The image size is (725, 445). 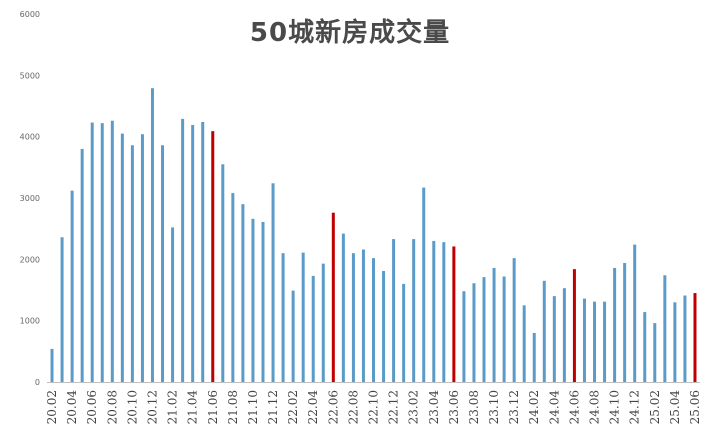 What do you see at coordinates (313, 328) in the screenshot?
I see `bar-22.04` at bounding box center [313, 328].